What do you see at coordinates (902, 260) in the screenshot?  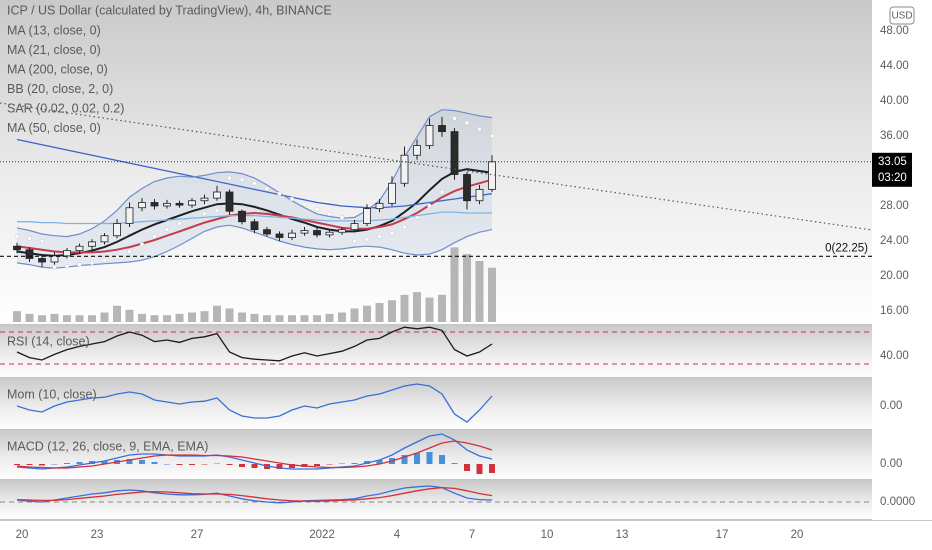 I see `price-axis` at bounding box center [902, 260].